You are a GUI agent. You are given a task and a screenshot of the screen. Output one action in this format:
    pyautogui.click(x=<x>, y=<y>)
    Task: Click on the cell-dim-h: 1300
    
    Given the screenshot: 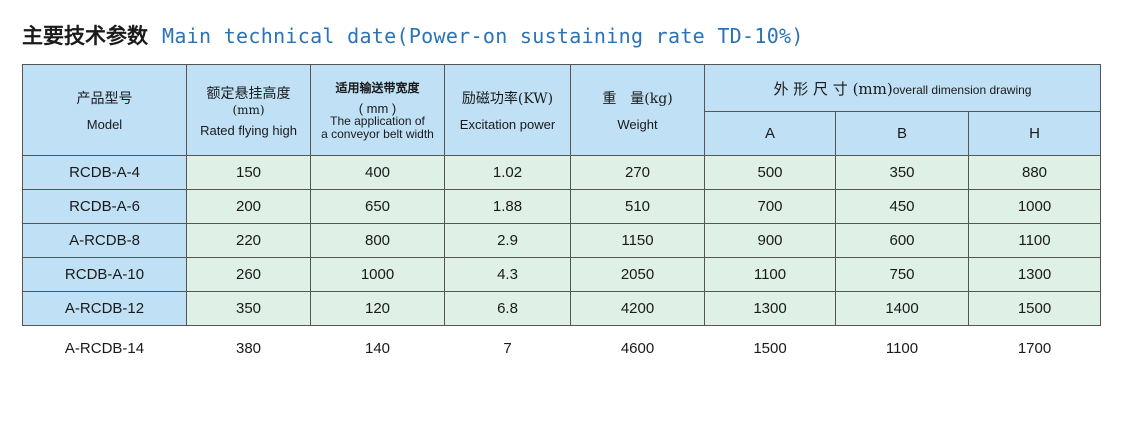 What is the action you would take?
    pyautogui.click(x=1034, y=274)
    